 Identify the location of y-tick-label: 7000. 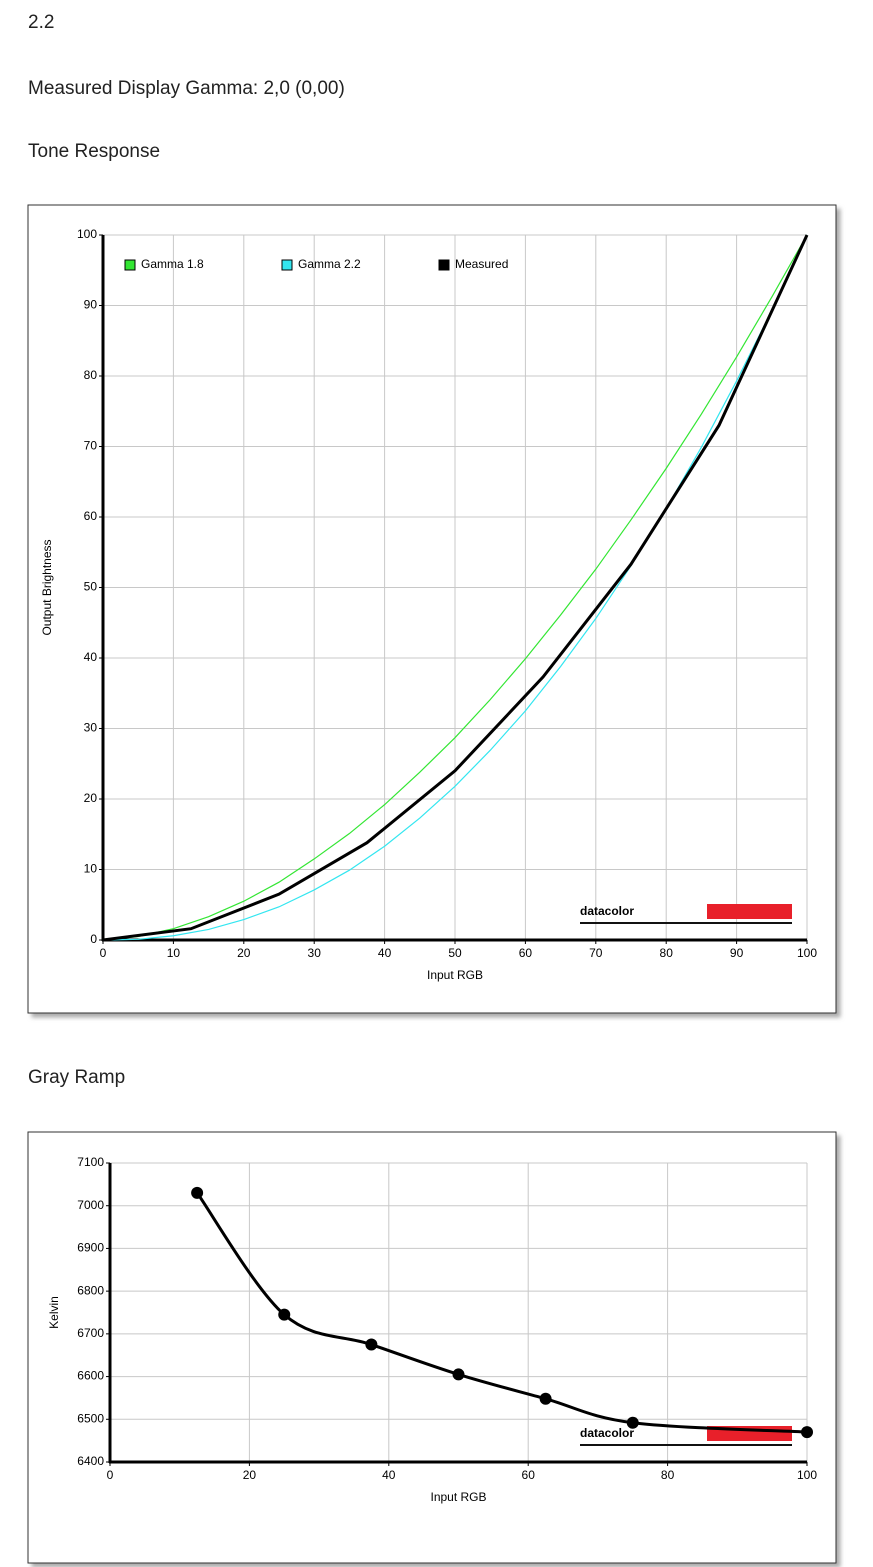
(90, 1205).